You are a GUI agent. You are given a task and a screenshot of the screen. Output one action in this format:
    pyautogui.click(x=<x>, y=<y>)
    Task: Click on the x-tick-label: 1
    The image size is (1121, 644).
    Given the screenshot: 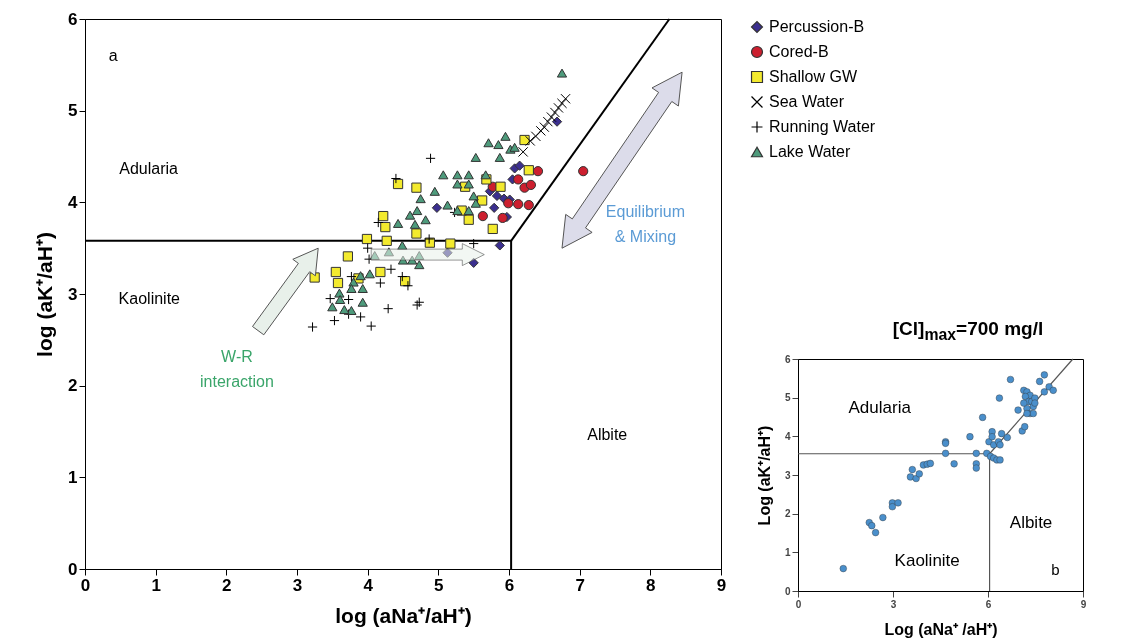 What is the action you would take?
    pyautogui.click(x=156, y=585)
    